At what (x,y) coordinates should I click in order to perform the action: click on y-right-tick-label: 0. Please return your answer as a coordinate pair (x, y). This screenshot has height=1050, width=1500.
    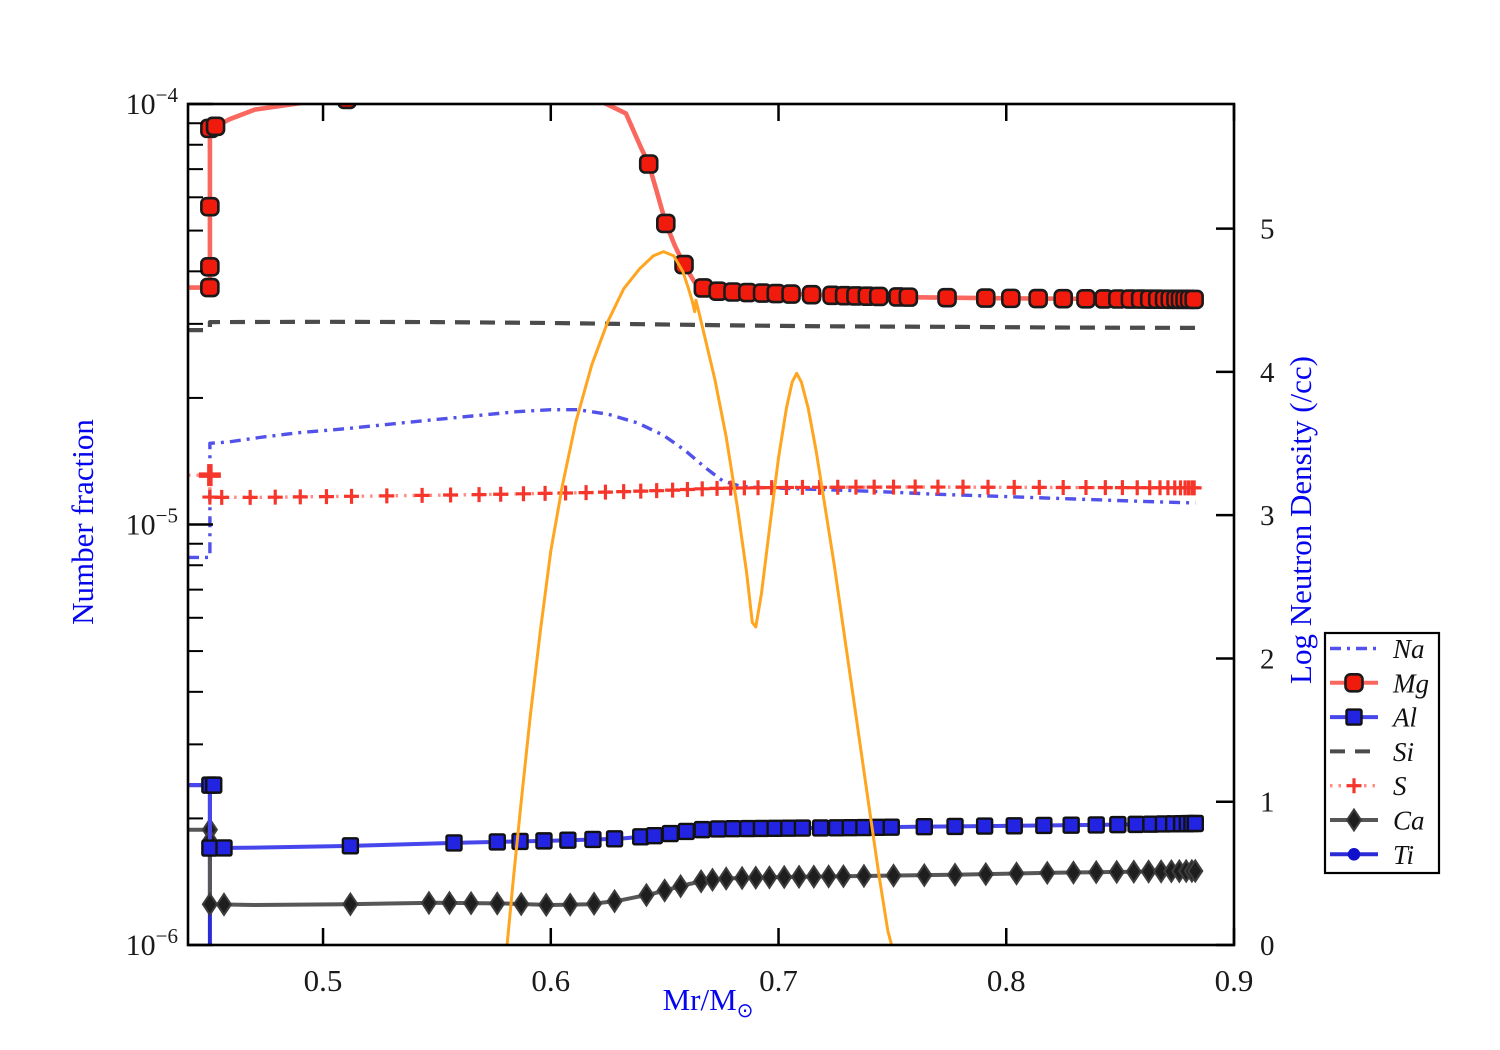
    Looking at the image, I should click on (1267, 946).